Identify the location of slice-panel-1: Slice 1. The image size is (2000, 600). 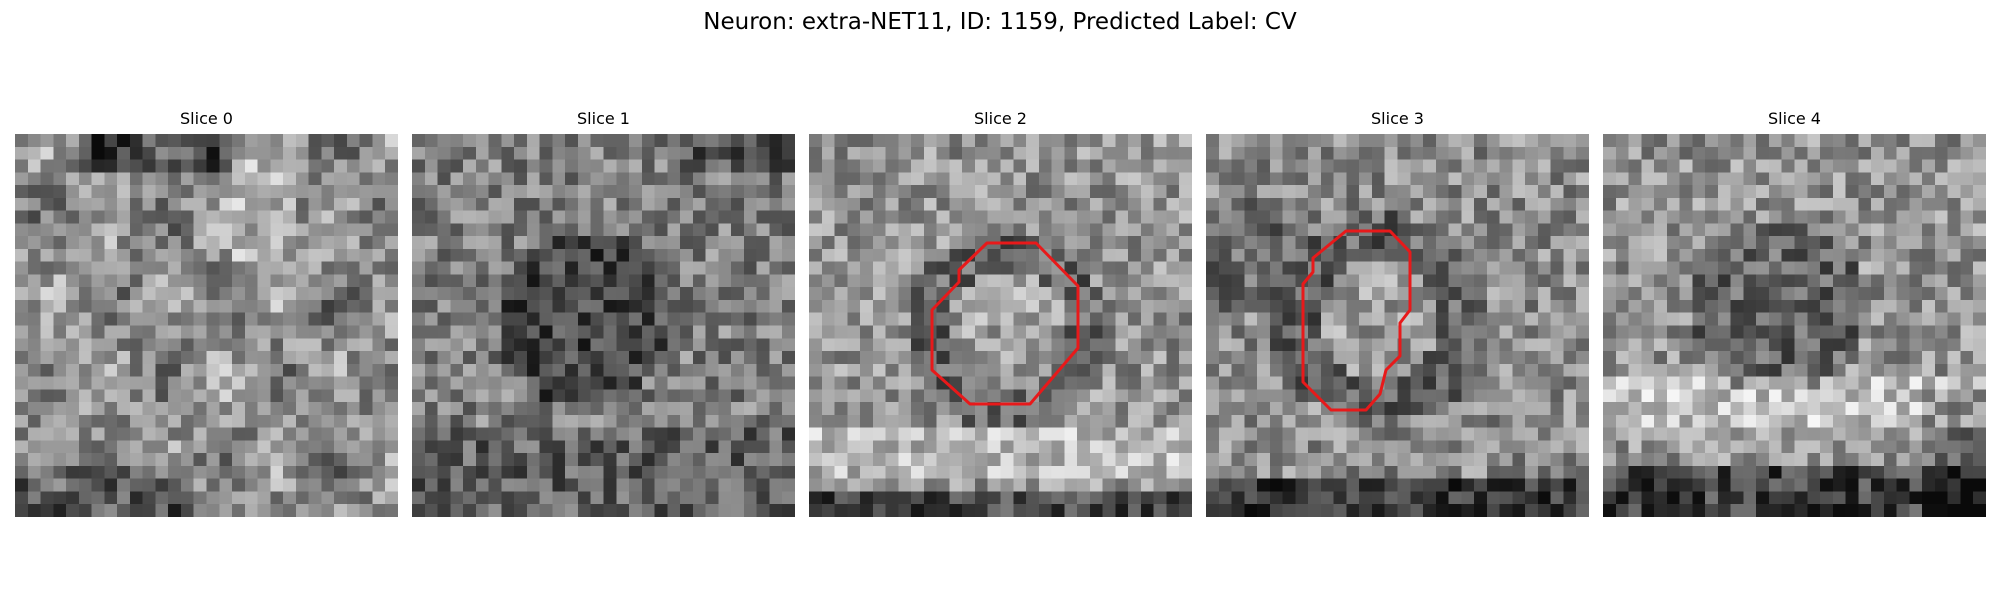
(603, 312).